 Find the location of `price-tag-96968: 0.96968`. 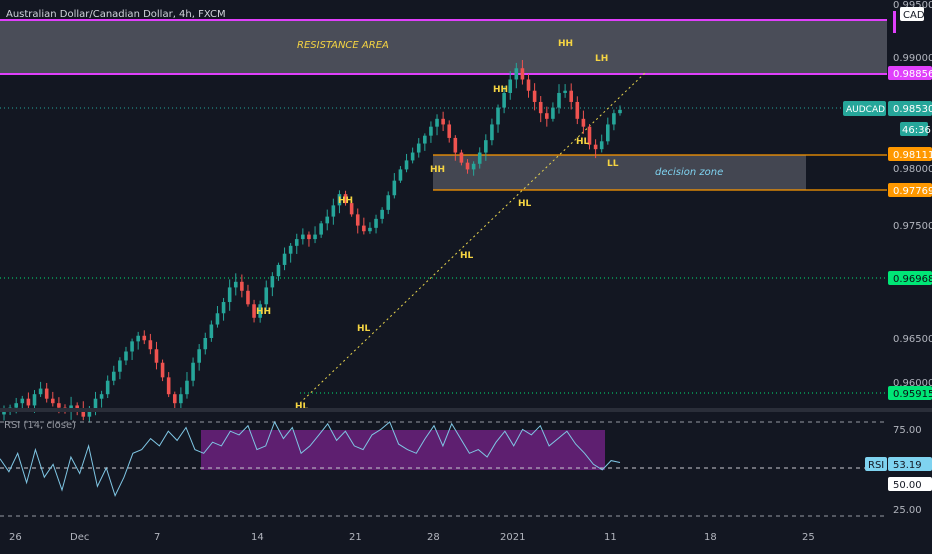

price-tag-96968: 0.96968 is located at coordinates (912, 279).